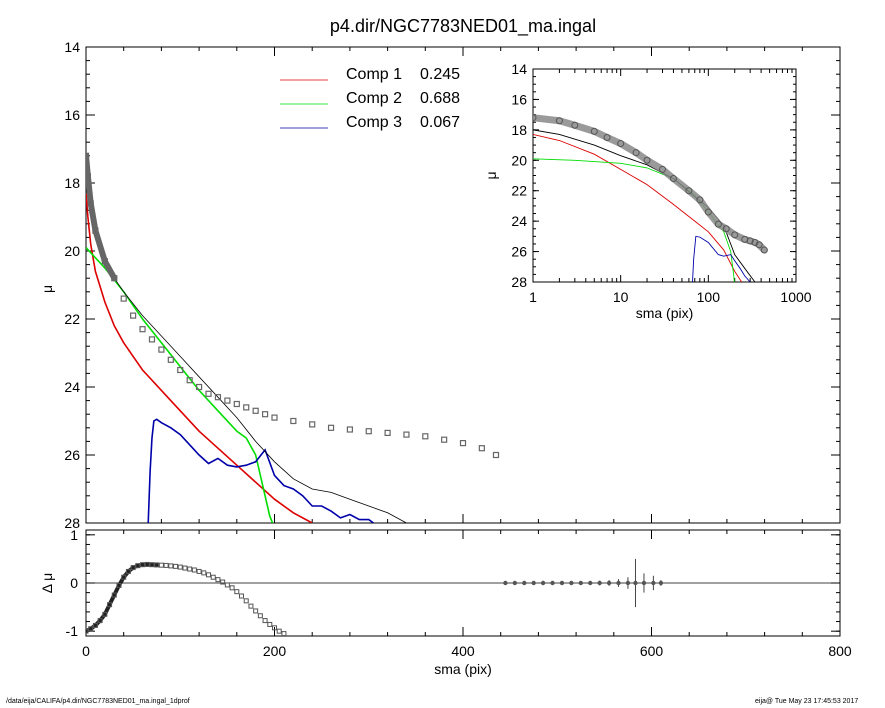 The height and width of the screenshot is (708, 885). I want to click on y-tick-label: 28, so click(72, 523).